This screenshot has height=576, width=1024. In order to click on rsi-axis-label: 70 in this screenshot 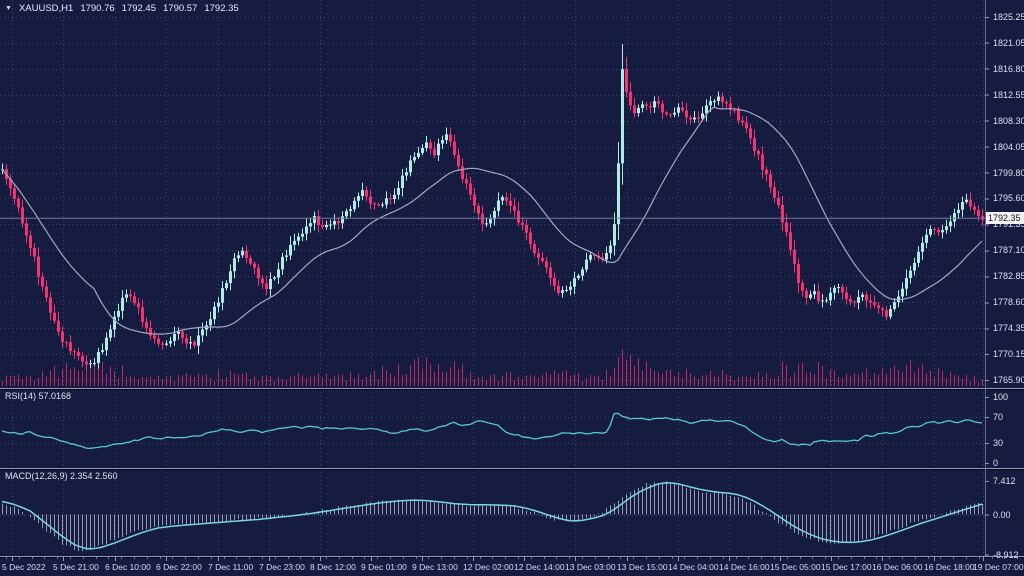, I will do `click(998, 416)`.